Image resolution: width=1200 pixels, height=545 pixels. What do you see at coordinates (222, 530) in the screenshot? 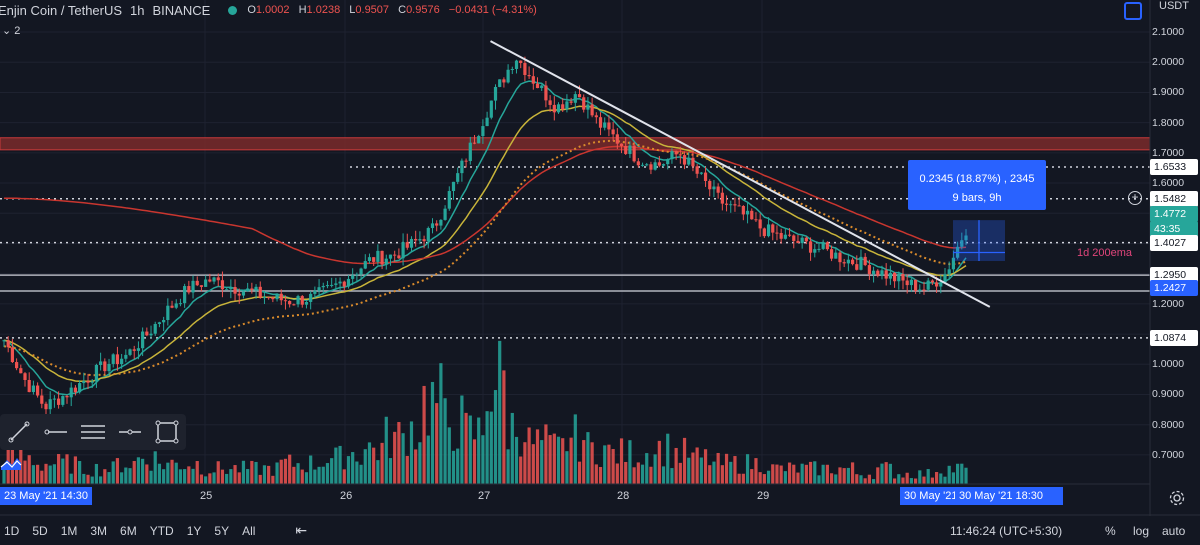
I see `range-button-5y: 5Y` at bounding box center [222, 530].